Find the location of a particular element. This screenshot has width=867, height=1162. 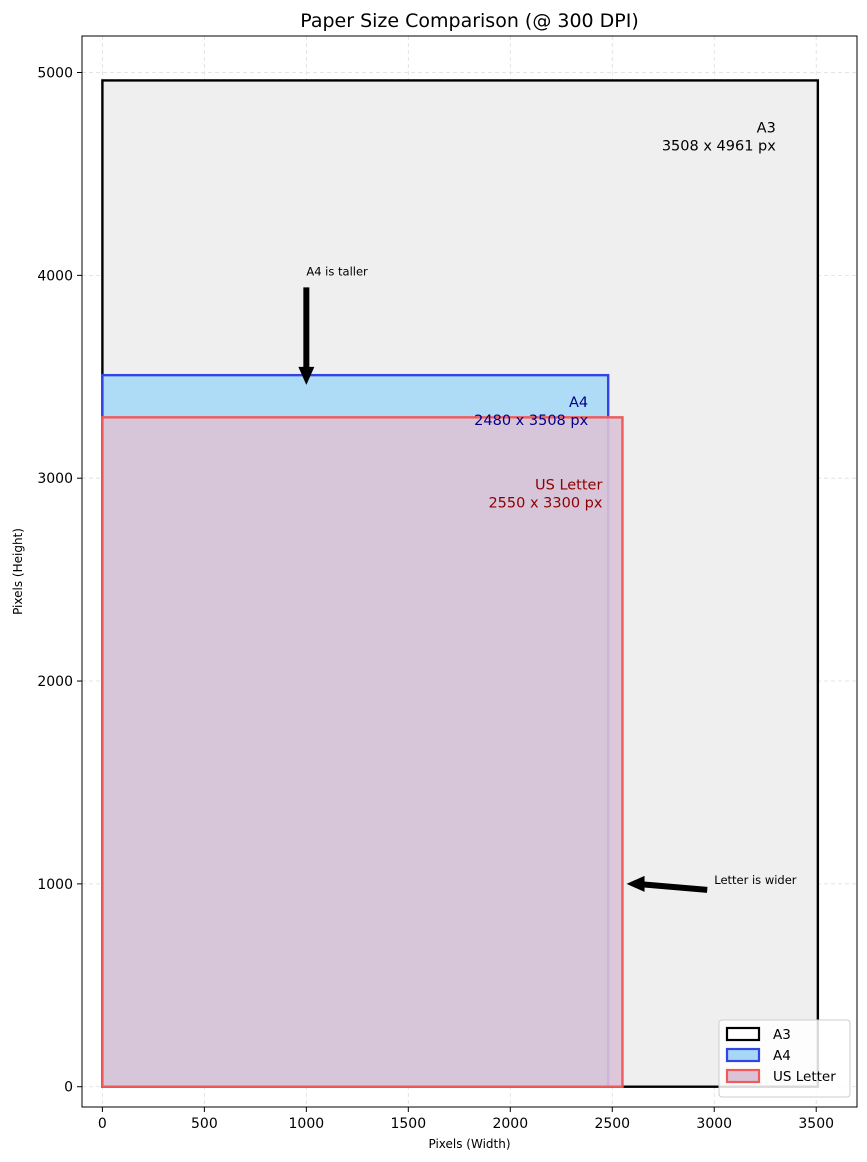

x-tick-label: 0 is located at coordinates (102, 1124).